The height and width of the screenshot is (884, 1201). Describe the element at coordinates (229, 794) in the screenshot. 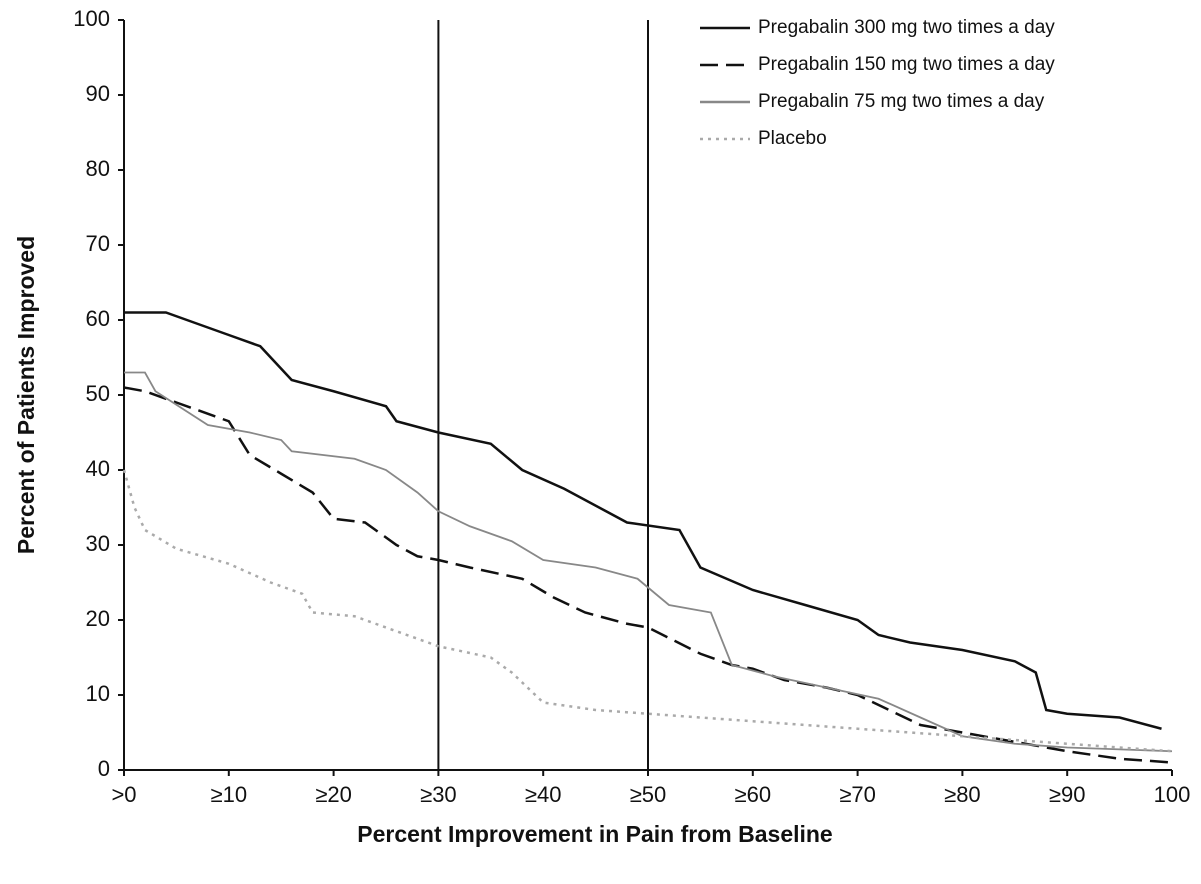

I see `x-tick-label: ≥10` at that location.